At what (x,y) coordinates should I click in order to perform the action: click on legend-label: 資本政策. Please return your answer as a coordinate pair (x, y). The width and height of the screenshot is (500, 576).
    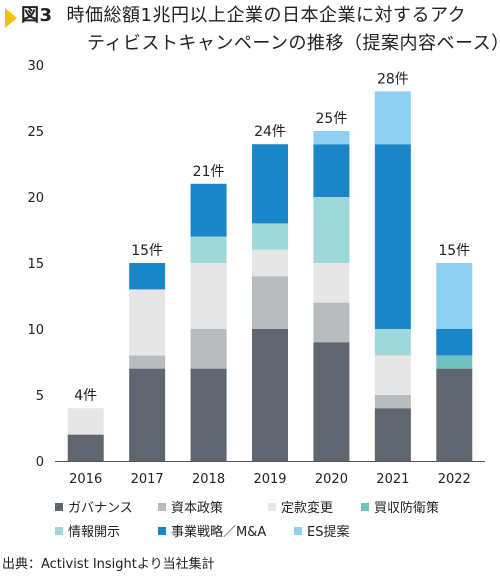
    Looking at the image, I should click on (197, 508).